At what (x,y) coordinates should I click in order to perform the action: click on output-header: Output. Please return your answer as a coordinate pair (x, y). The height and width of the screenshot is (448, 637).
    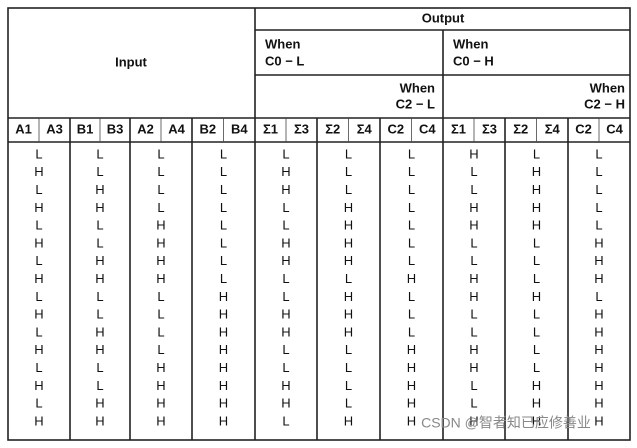
    Looking at the image, I should click on (443, 17).